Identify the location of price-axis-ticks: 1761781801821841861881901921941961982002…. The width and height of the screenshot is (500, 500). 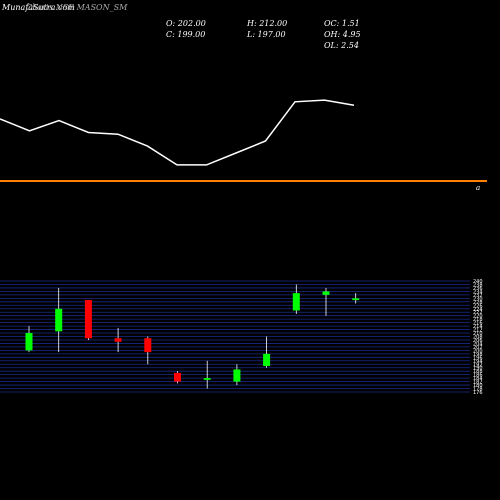
(478, 337).